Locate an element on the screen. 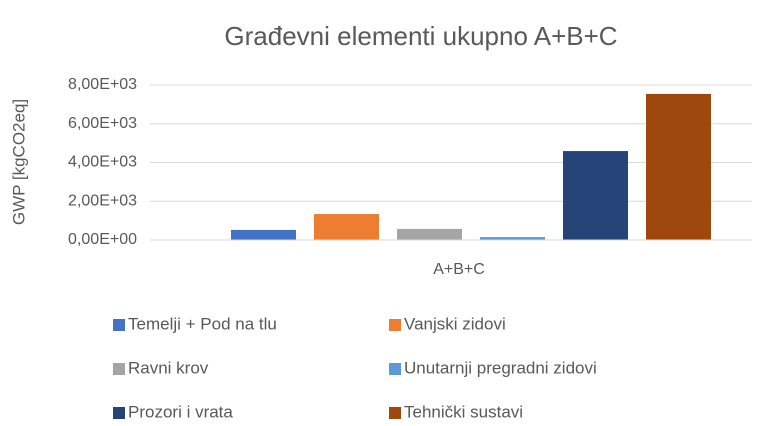 The image size is (772, 426). legend-label: Tehnički sustavi is located at coordinates (463, 411).